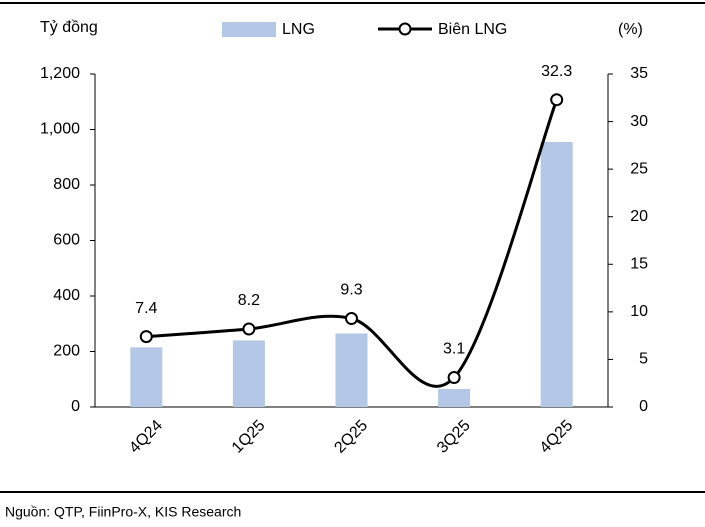 Image resolution: width=705 pixels, height=527 pixels. Describe the element at coordinates (298, 29) in the screenshot. I see `legend-label: LNG` at that location.